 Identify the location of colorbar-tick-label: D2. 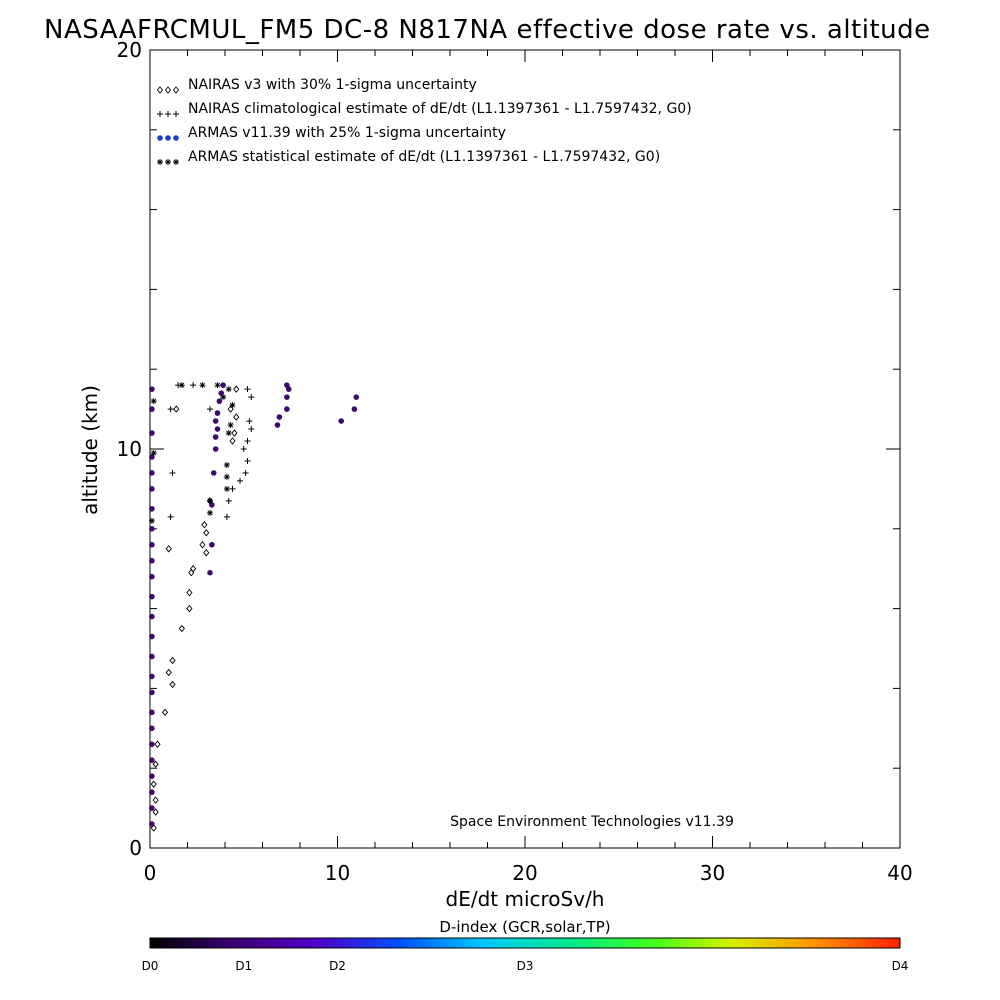
(337, 966).